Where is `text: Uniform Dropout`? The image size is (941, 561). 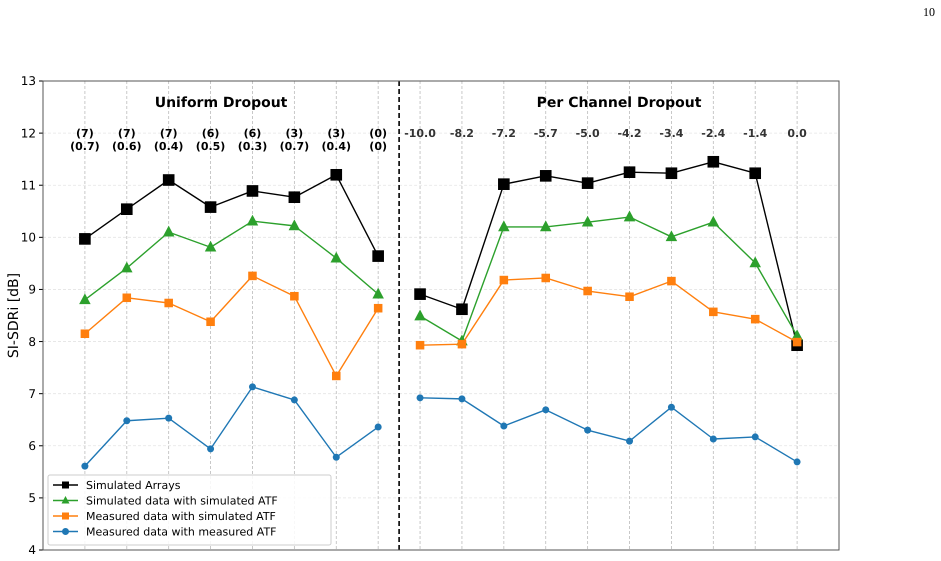
text: Uniform Dropout is located at coordinates (221, 103).